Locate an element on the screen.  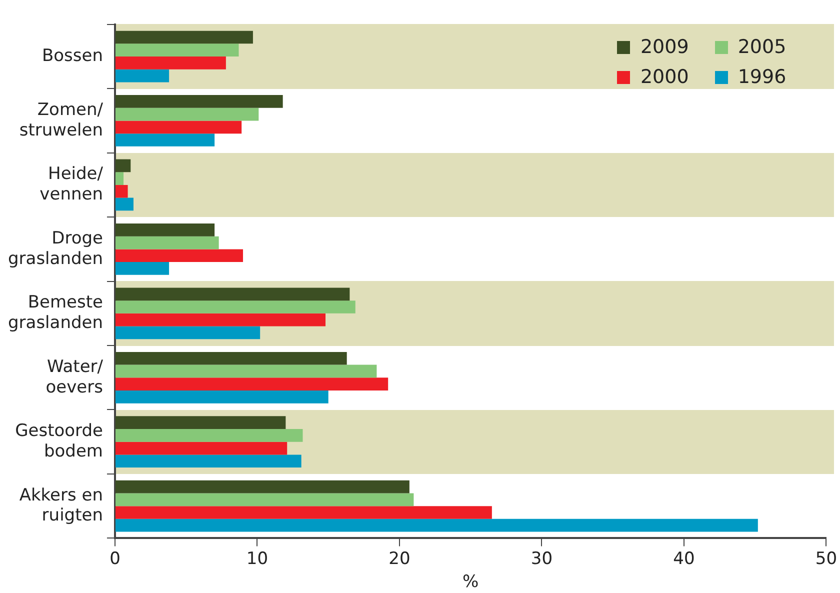
y-tick-label: Gestoorde bodem is located at coordinates (59, 441).